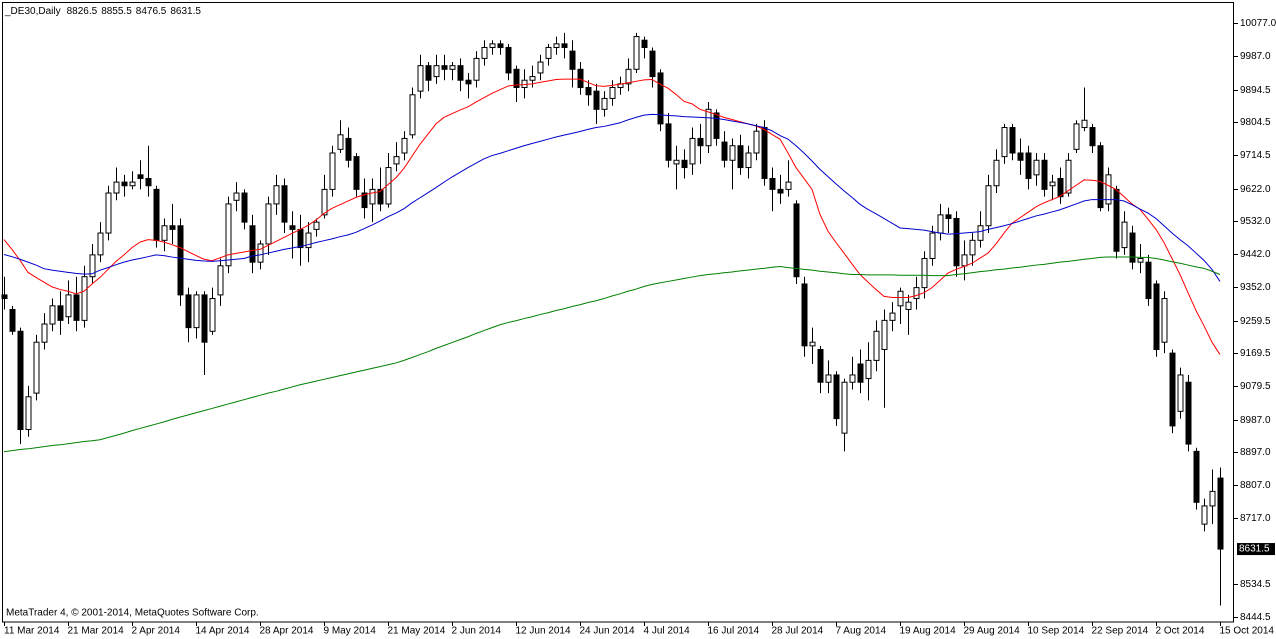 The height and width of the screenshot is (639, 1276). What do you see at coordinates (1255, 321) in the screenshot?
I see `y-tick-label: 9259.5` at bounding box center [1255, 321].